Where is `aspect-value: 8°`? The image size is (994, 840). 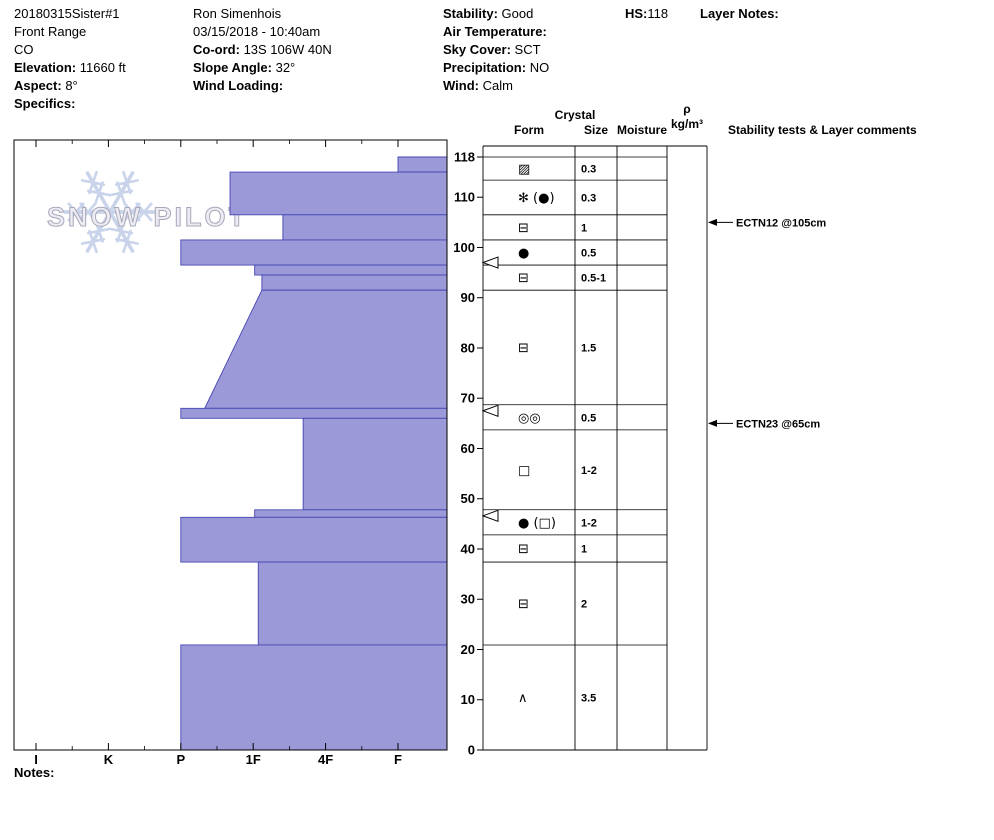
aspect-value: 8° is located at coordinates (71, 85).